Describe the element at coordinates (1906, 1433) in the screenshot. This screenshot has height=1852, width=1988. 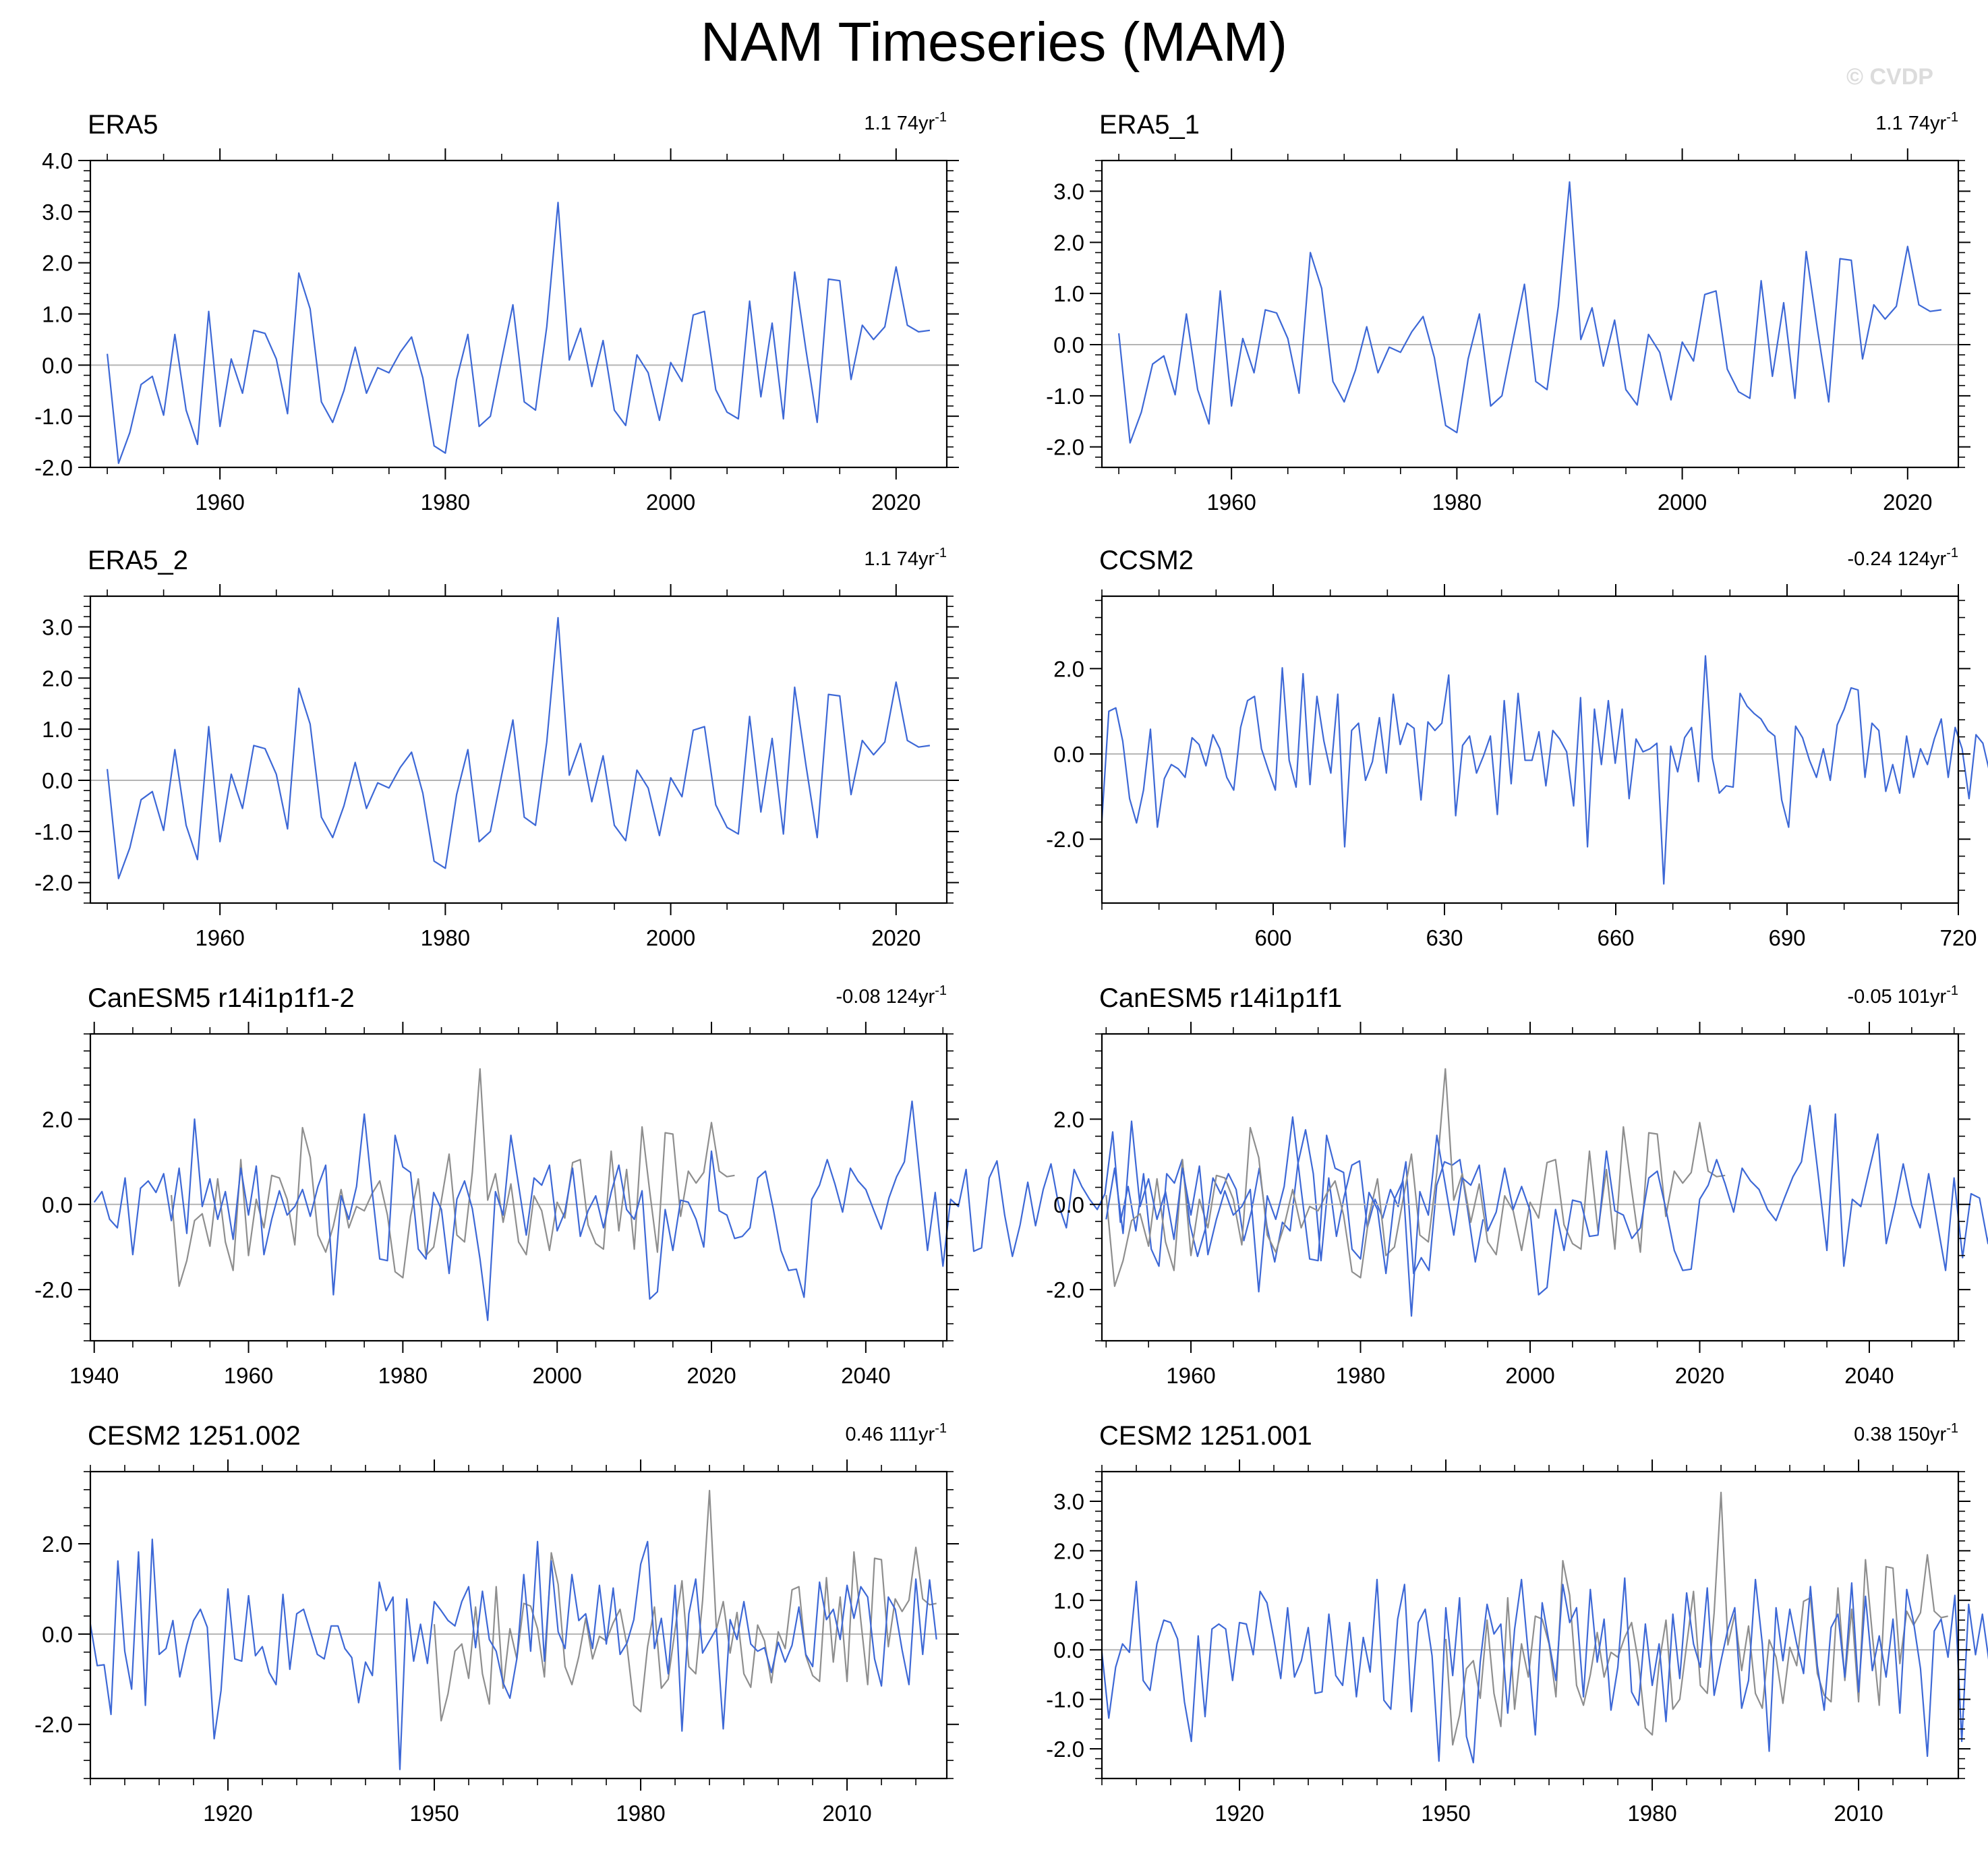
I see `trend-annotation: 0.38 150yr-1` at that location.